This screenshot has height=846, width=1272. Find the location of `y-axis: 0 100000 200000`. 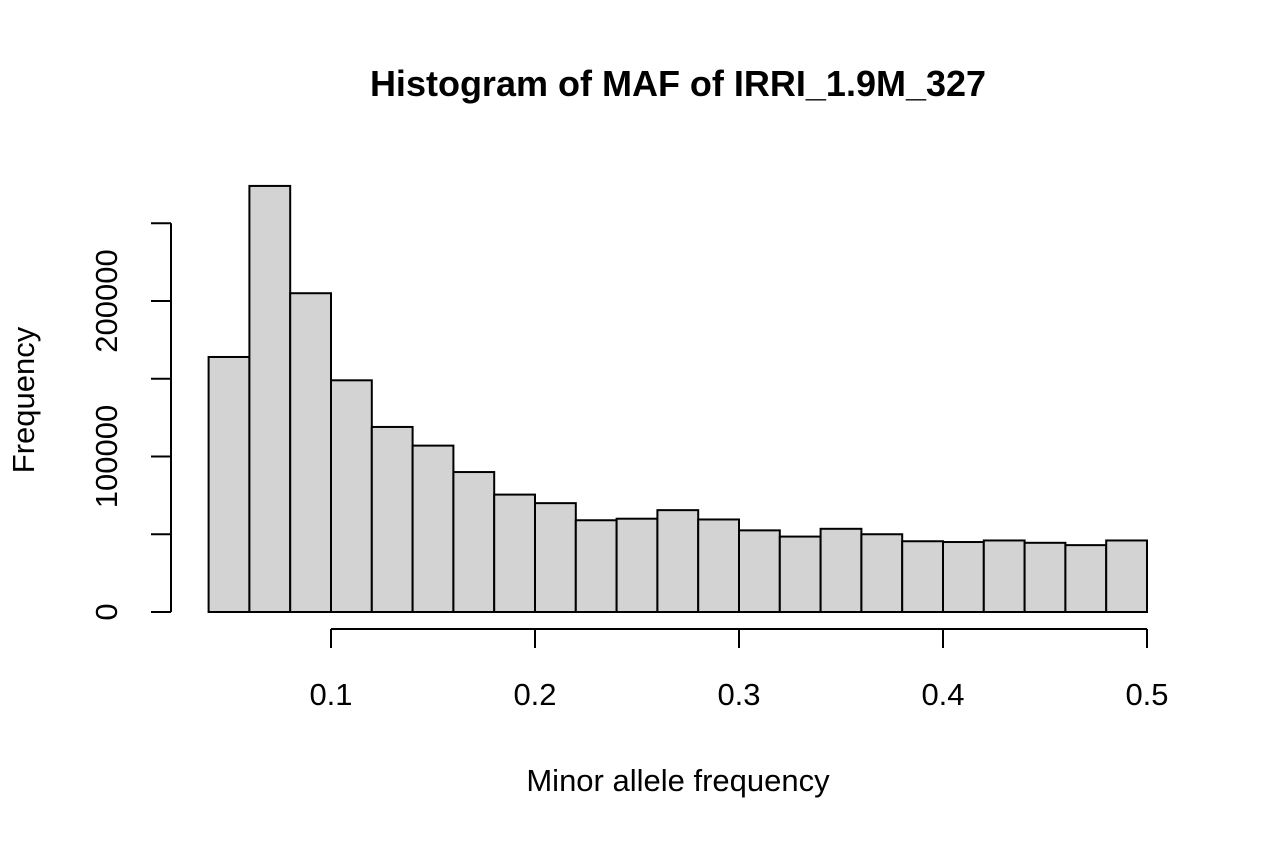

y-axis: 0 100000 200000 is located at coordinates (130, 421).